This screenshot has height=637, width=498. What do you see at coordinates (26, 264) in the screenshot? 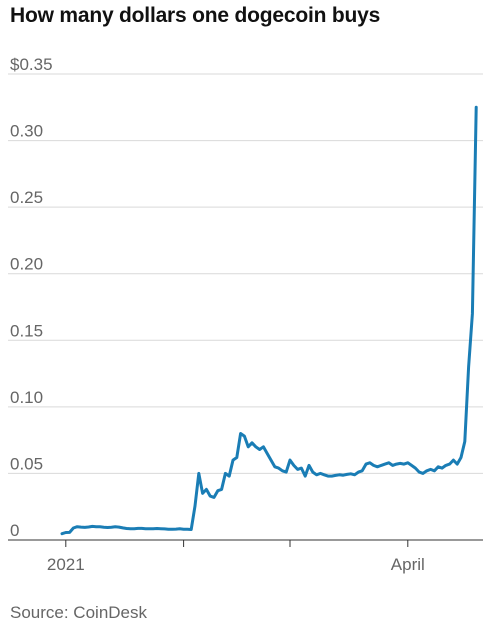
I see `y-tick-label: 0.20` at bounding box center [26, 264].